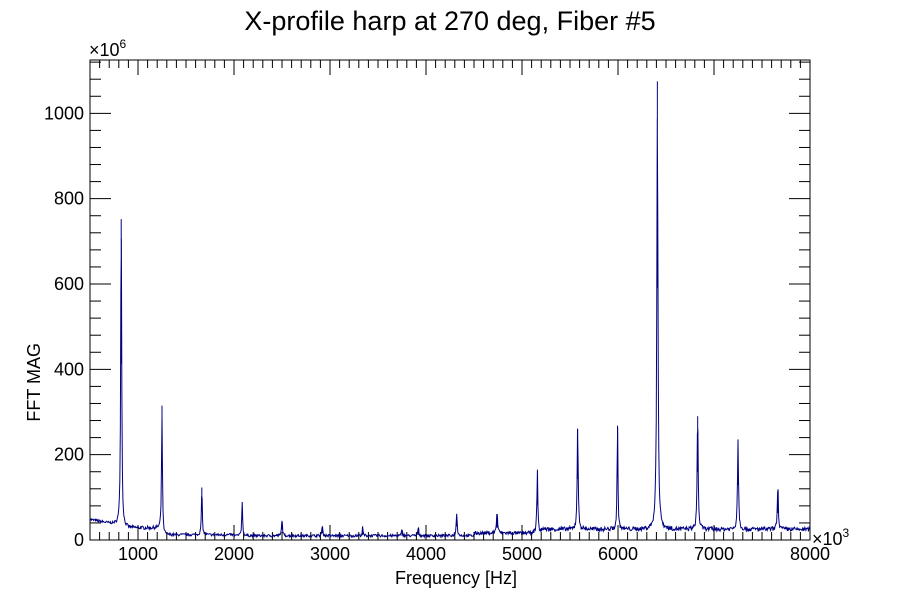 The image size is (900, 600). I want to click on y-tick-label: 1000, so click(64, 113).